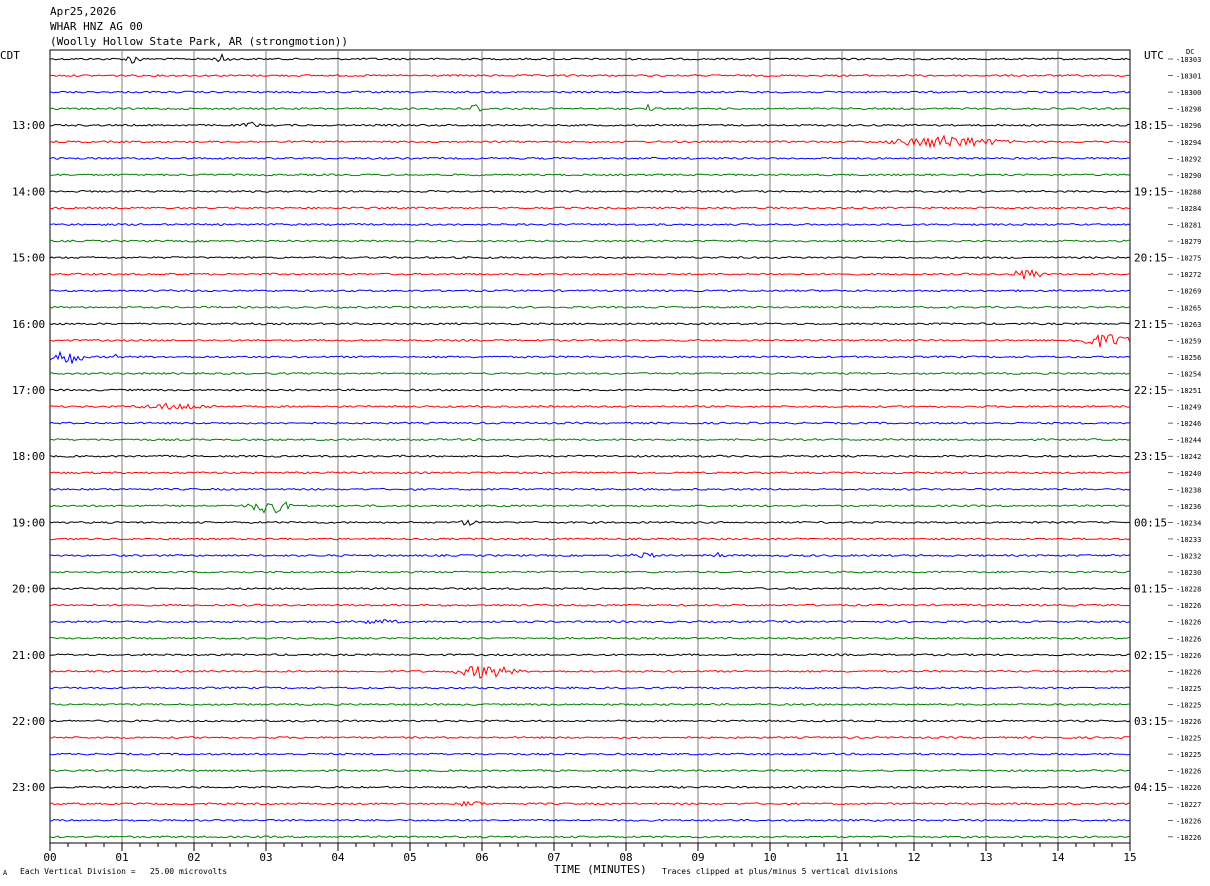  I want to click on dc-offset-label: -18238, so click(1188, 490).